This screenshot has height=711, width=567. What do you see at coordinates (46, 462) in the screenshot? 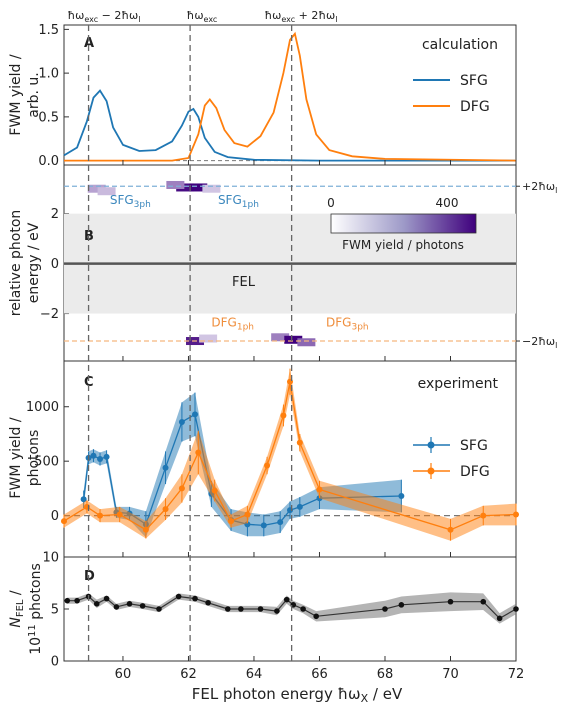
I see `y-tick-label-c: 500` at bounding box center [46, 462].